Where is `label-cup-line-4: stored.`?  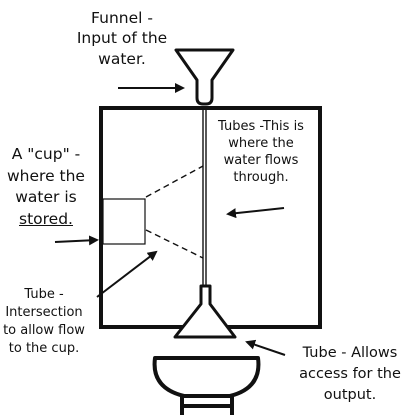
label-cup-line-4: stored. is located at coordinates (46, 219).